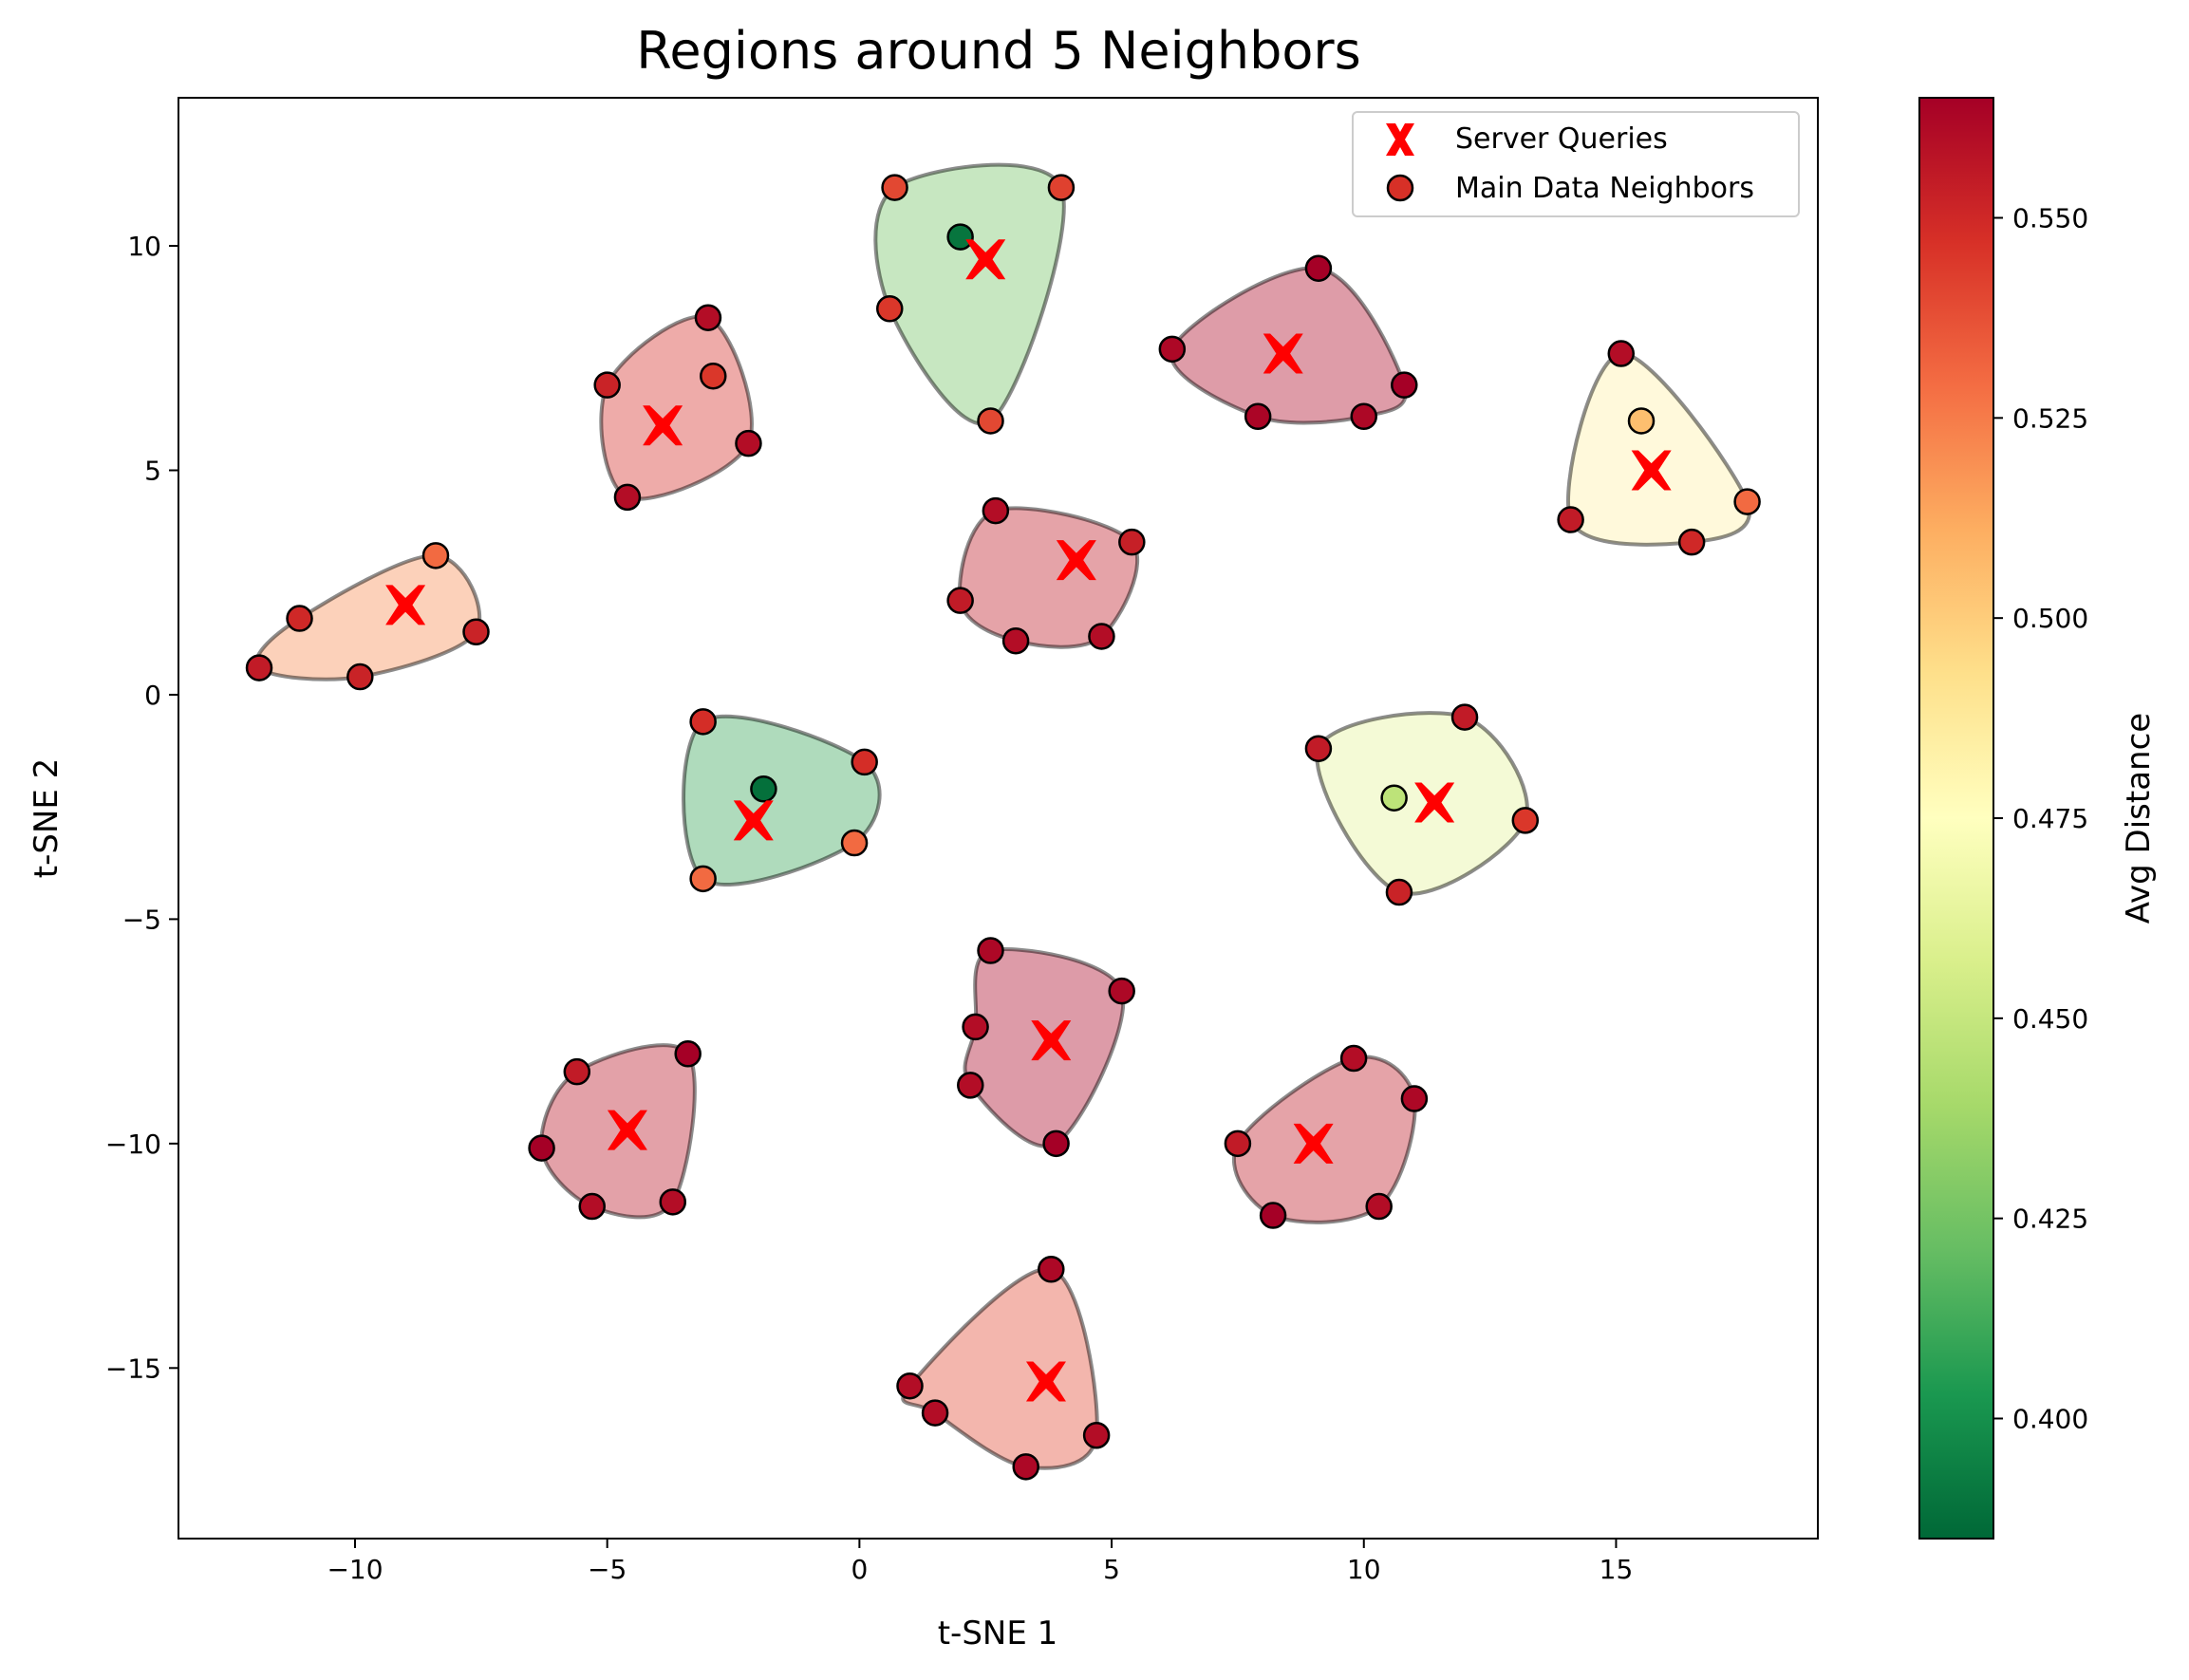  What do you see at coordinates (2050, 1419) in the screenshot?
I see `colorbar-tick-label: 0.400` at bounding box center [2050, 1419].